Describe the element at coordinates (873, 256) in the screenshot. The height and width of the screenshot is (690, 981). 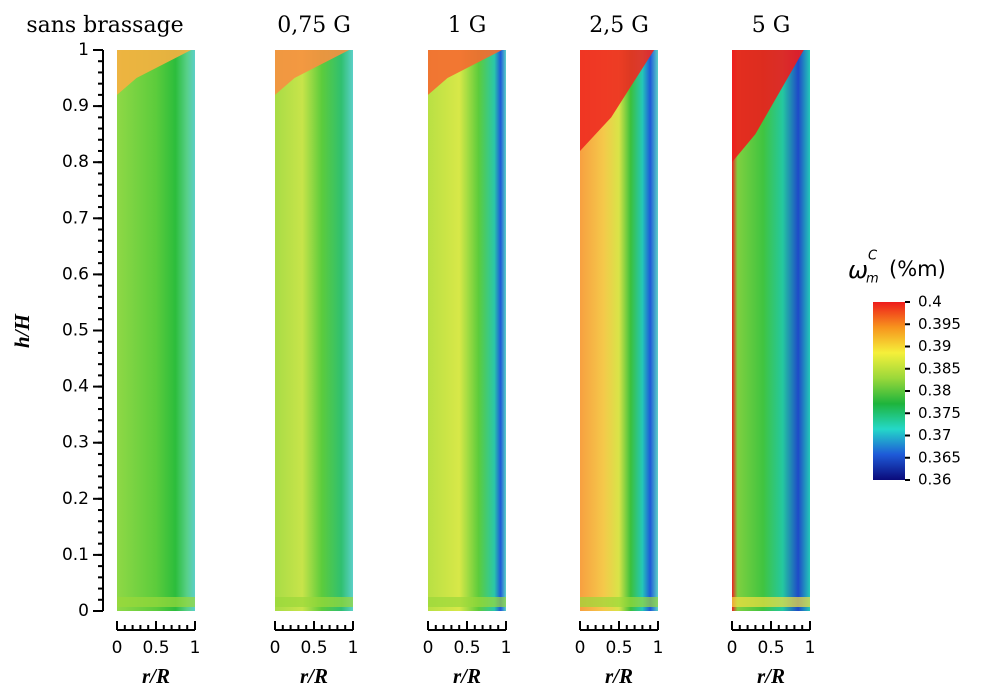
I see `colorbar-sup: C` at that location.